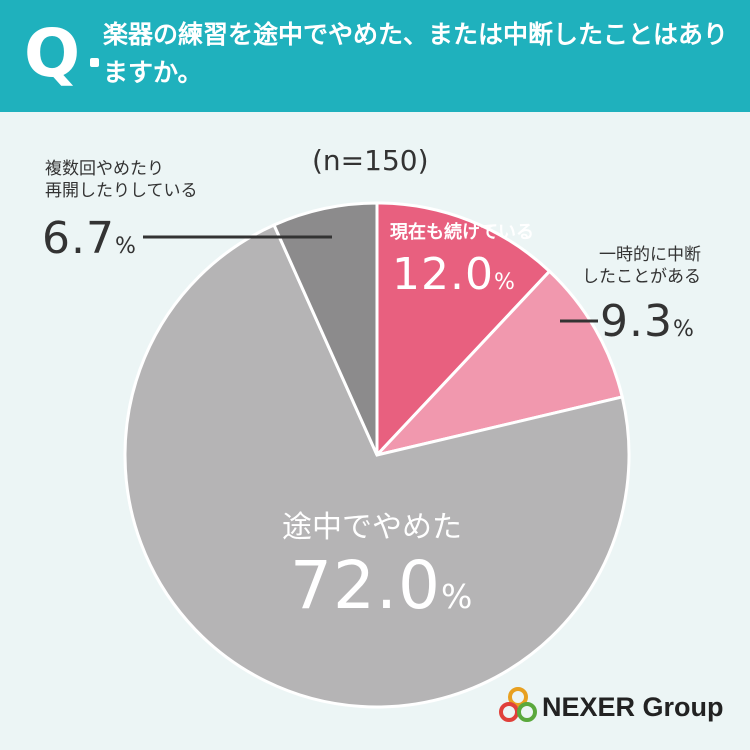 This screenshot has height=750, width=750. I want to click on nexer-logo: NEXER Group, so click(618, 708).